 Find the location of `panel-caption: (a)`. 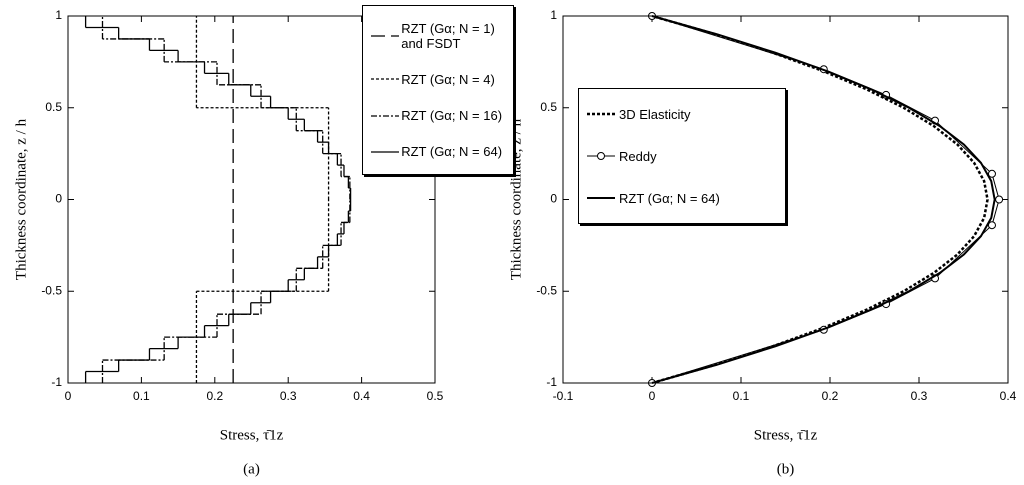

panel-caption: (a) is located at coordinates (251, 469).